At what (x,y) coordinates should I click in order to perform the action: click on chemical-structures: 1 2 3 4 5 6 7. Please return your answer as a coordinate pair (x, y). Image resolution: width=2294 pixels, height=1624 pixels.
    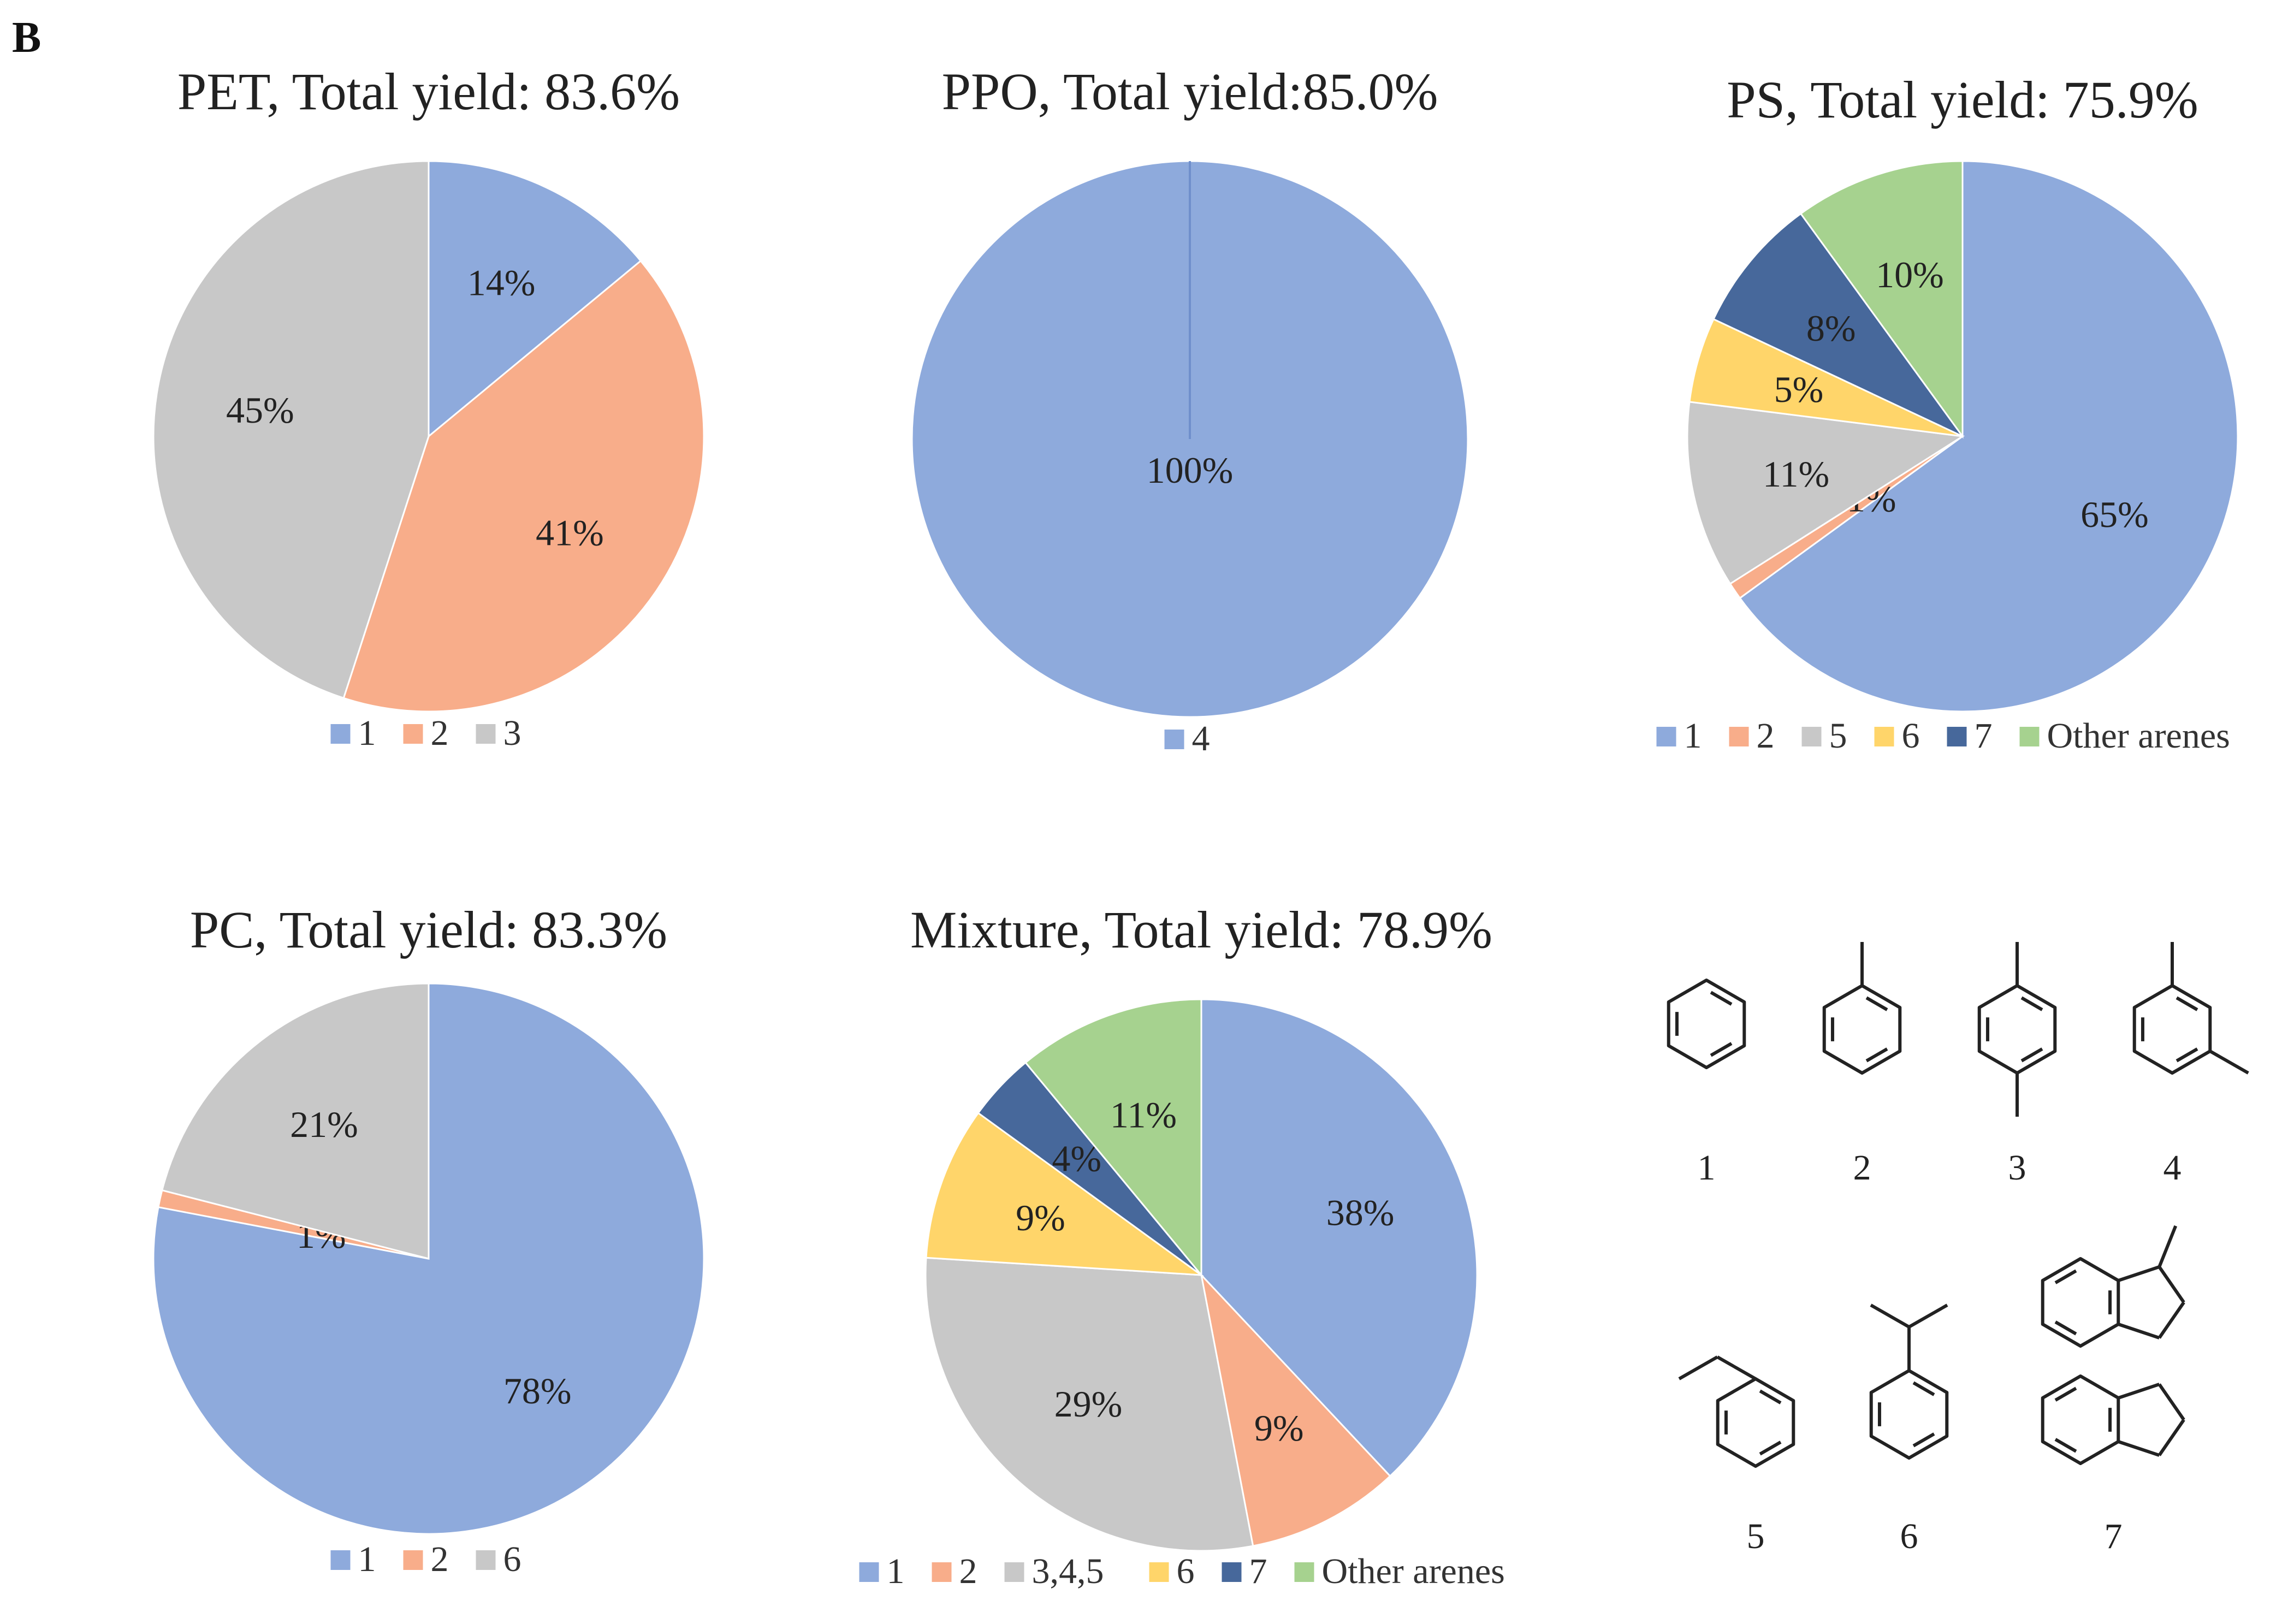
    Looking at the image, I should click on (1958, 1249).